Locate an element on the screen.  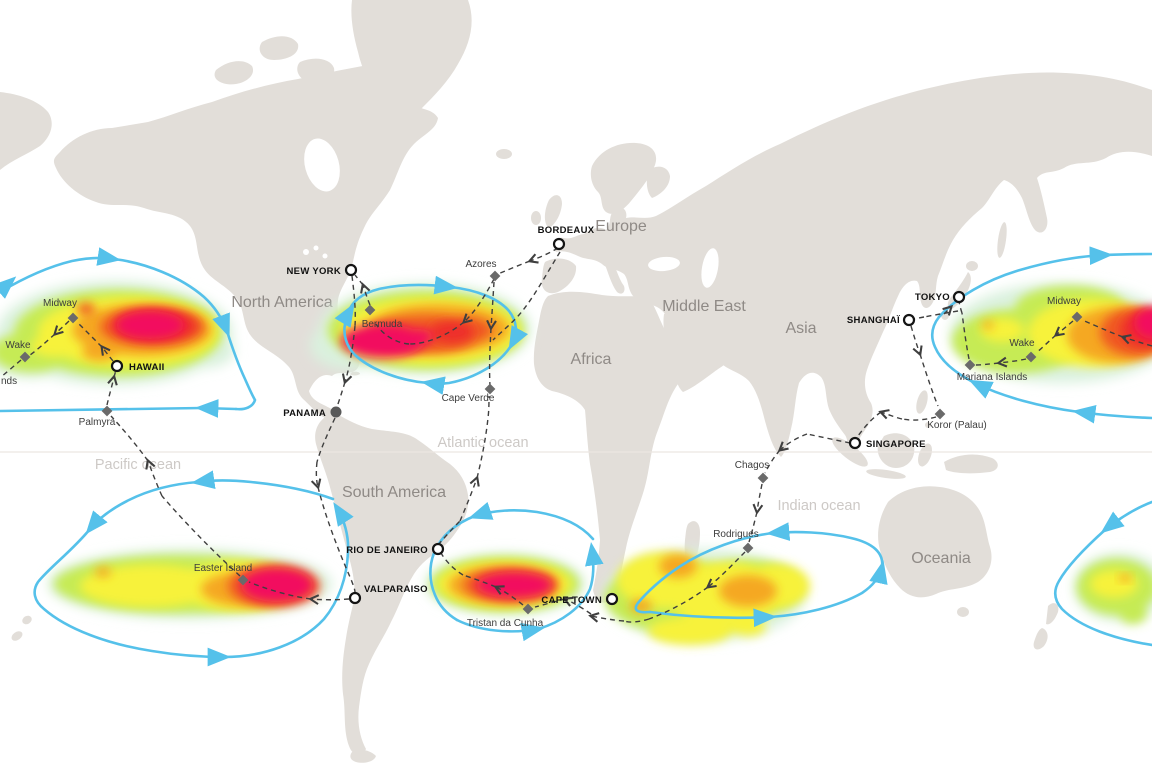
sulawesi is located at coordinates (925, 455).